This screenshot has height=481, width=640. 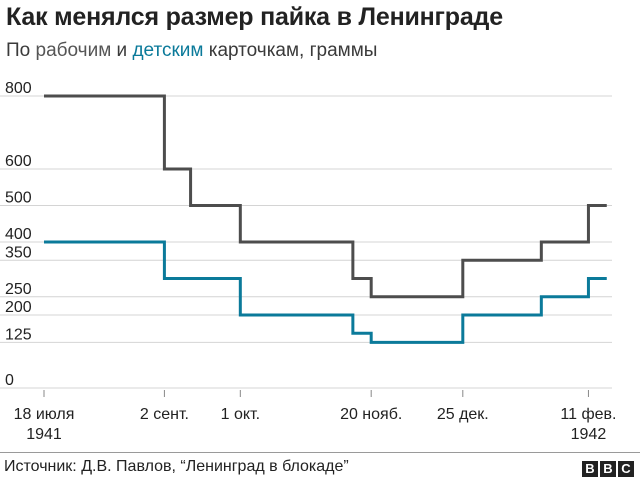 I want to click on subtitle-children: детским, so click(x=168, y=50).